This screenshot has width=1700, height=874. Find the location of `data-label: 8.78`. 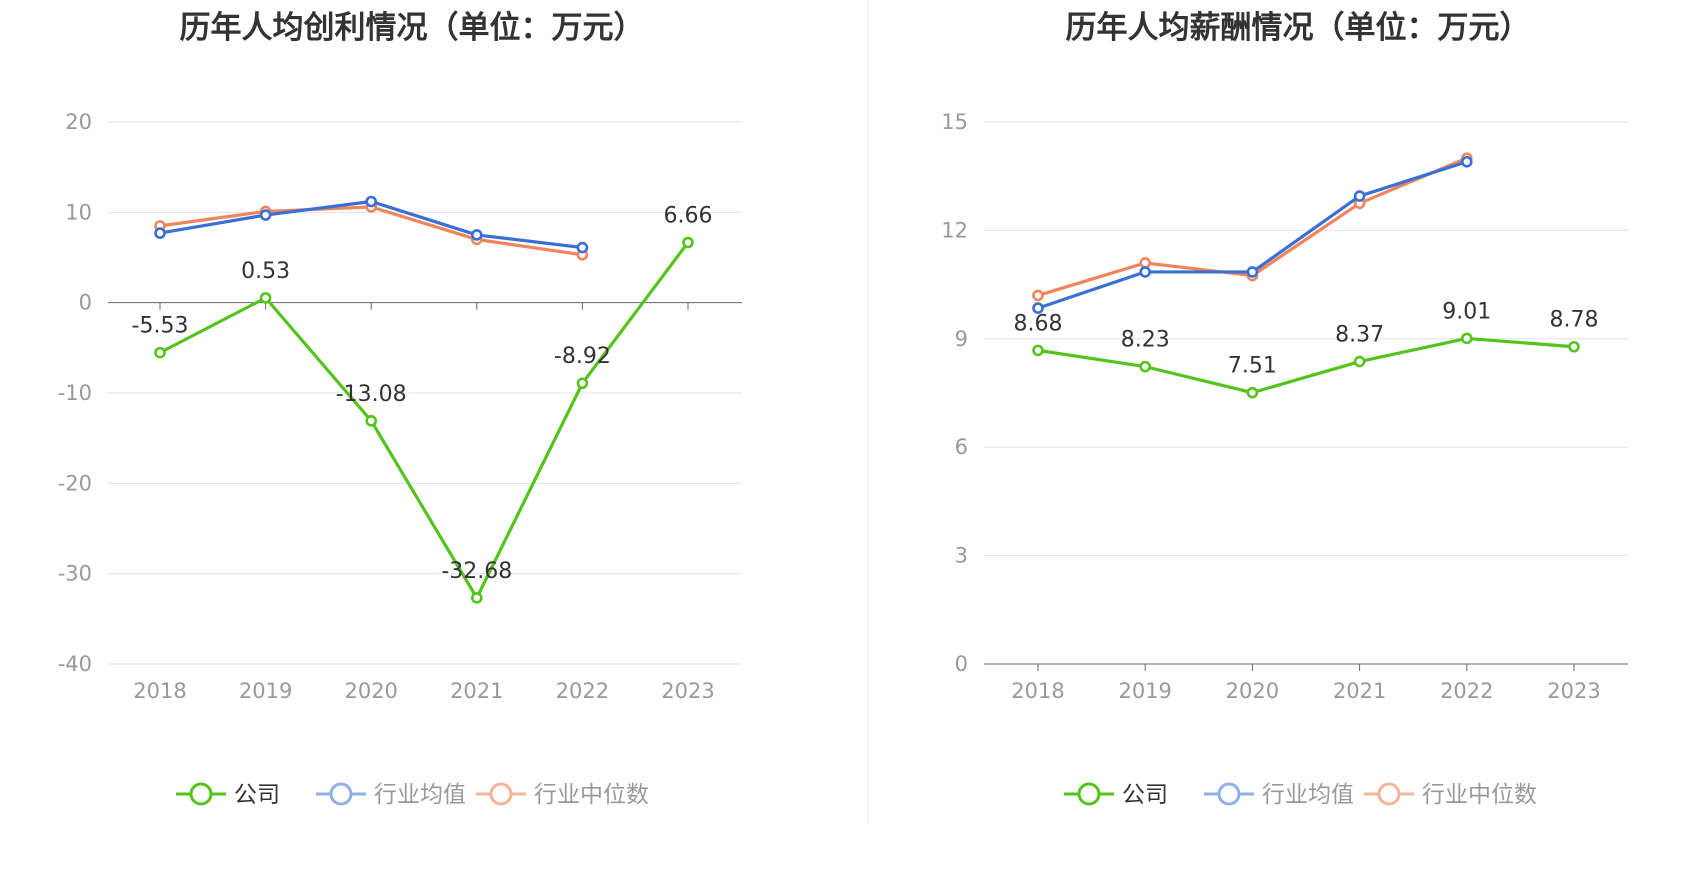

data-label: 8.78 is located at coordinates (1574, 320).